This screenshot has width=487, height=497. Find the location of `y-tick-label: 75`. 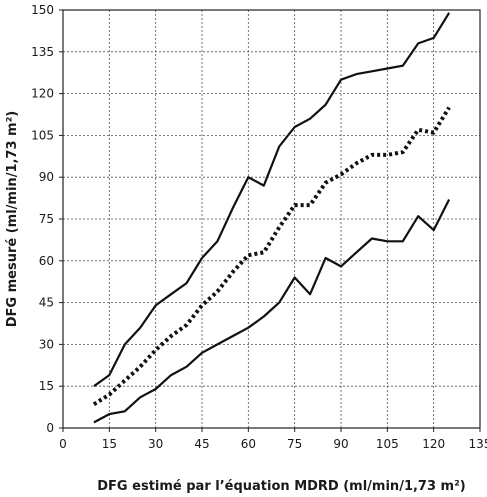

y-tick-label: 75 is located at coordinates (46, 219).